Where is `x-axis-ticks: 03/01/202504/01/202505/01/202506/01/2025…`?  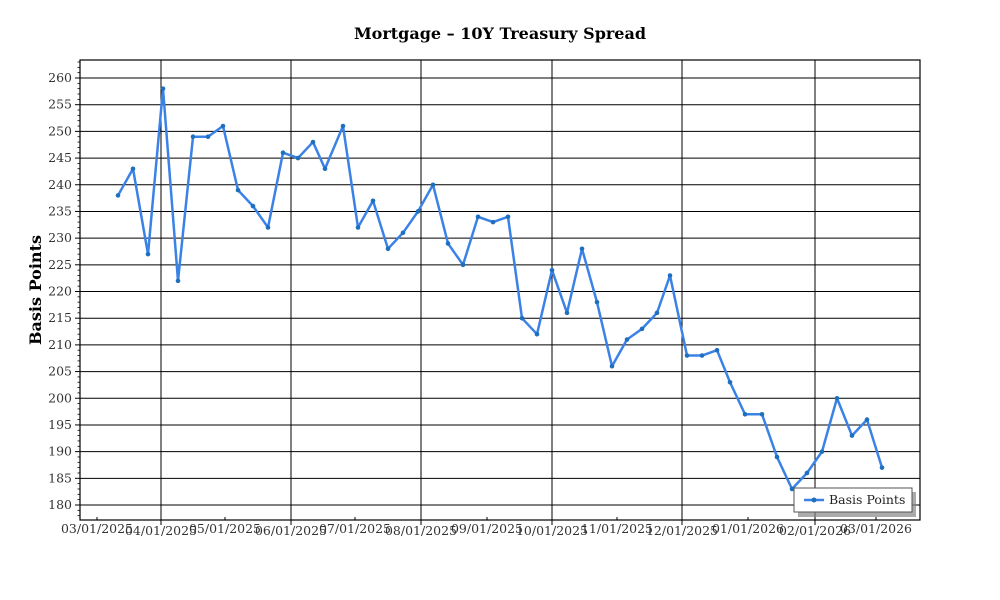 x-axis-ticks: 03/01/202504/01/202505/01/202506/01/2025… is located at coordinates (486, 527).